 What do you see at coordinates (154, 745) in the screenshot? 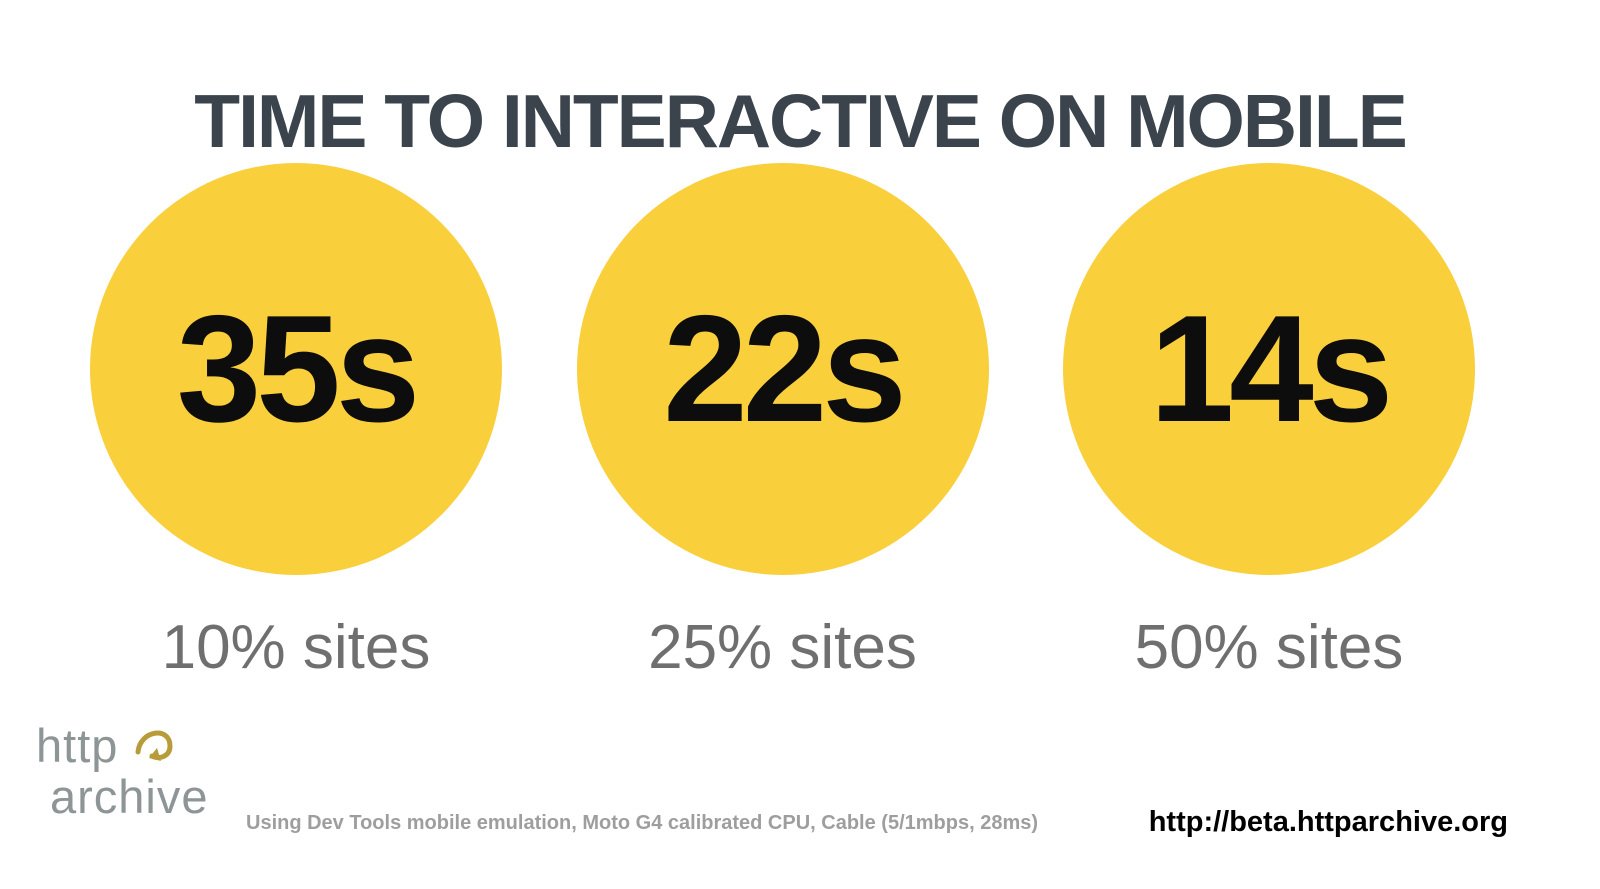
I see `logo-swoosh-icon` at bounding box center [154, 745].